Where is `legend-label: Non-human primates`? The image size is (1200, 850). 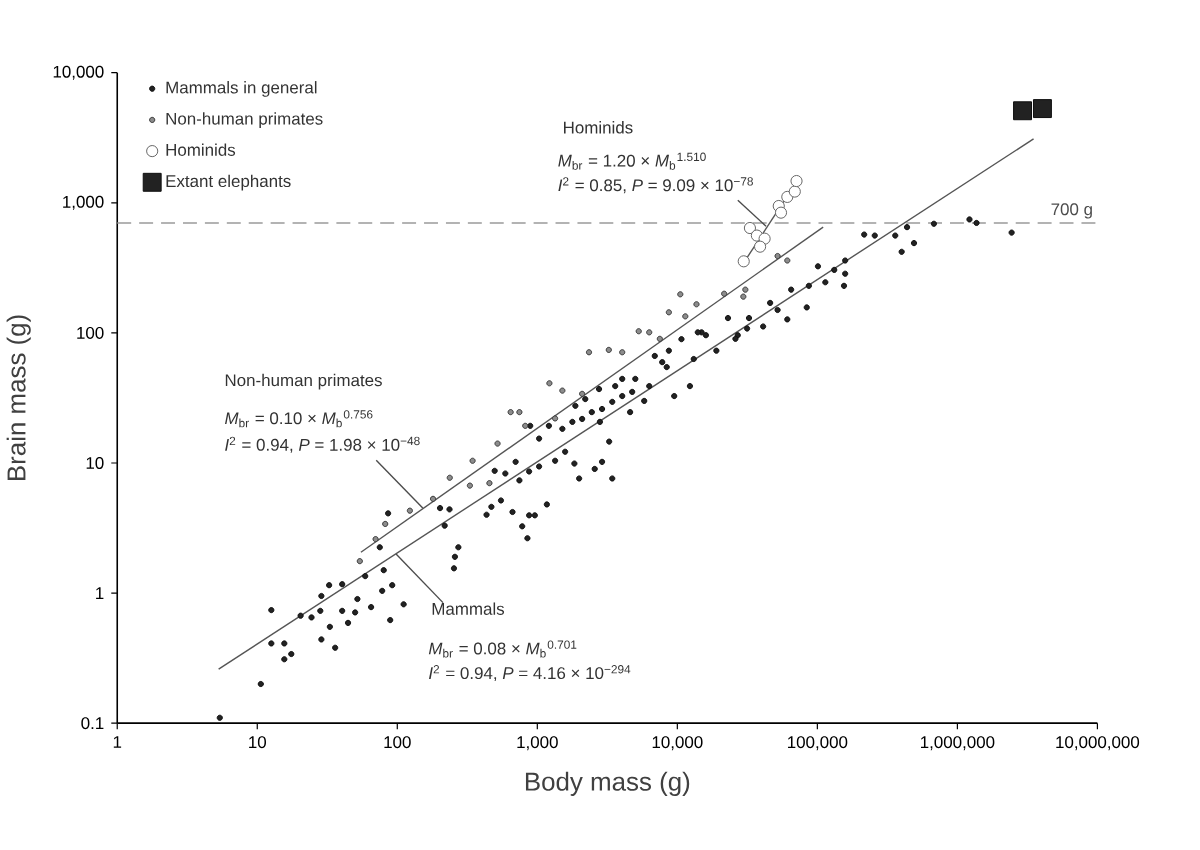 legend-label: Non-human primates is located at coordinates (244, 120).